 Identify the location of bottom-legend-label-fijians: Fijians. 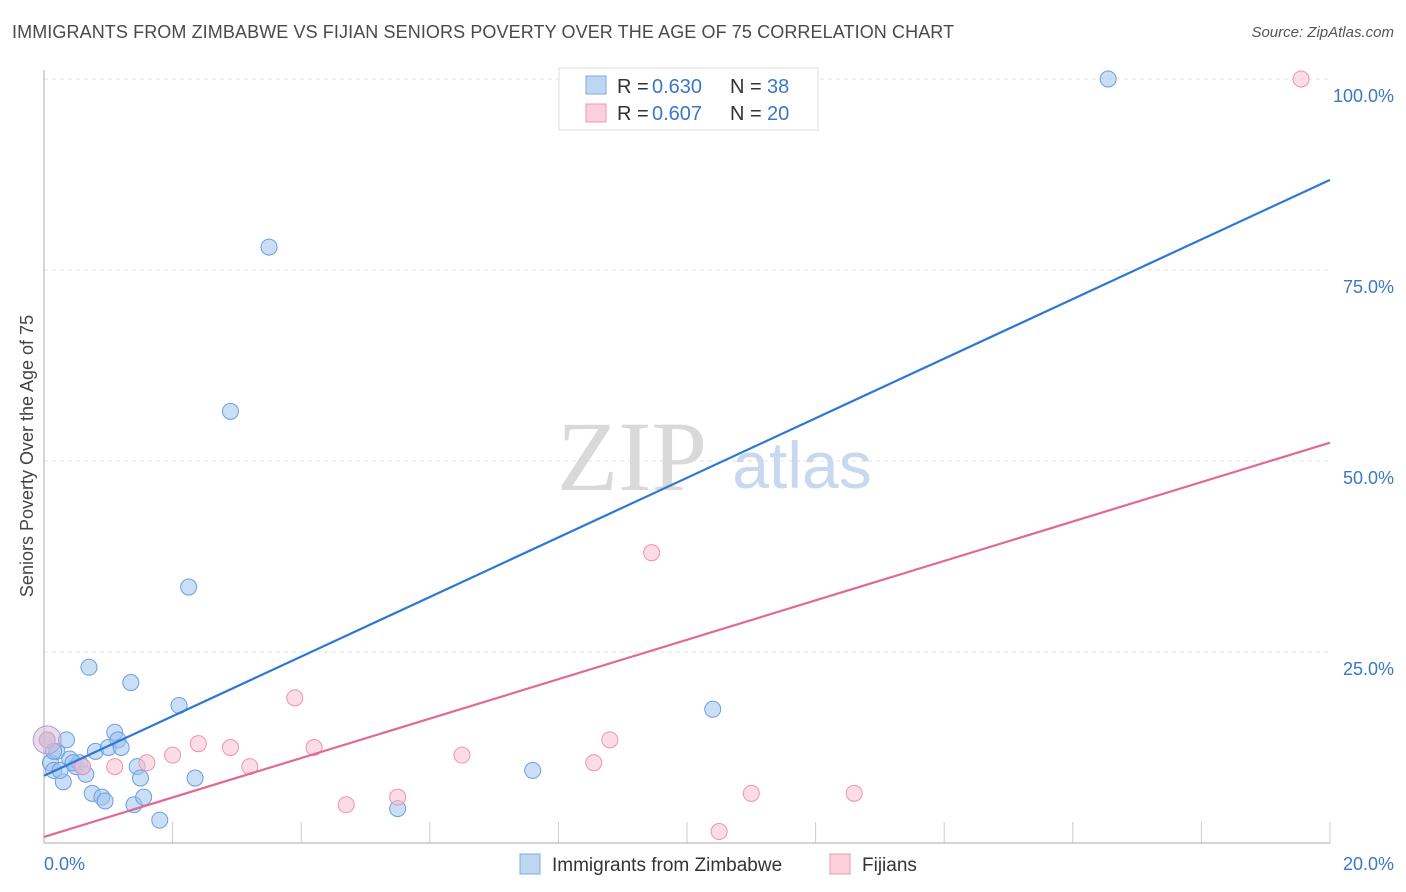
(889, 865).